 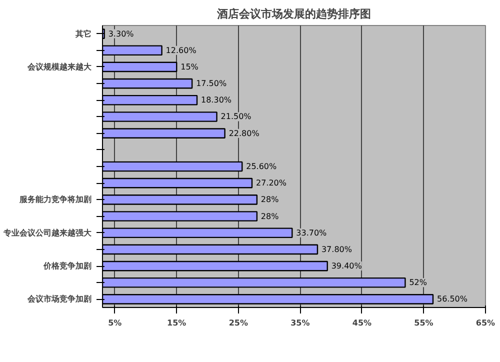 What do you see at coordinates (83, 33) in the screenshot?
I see `y-tick-label: 其它` at bounding box center [83, 33].